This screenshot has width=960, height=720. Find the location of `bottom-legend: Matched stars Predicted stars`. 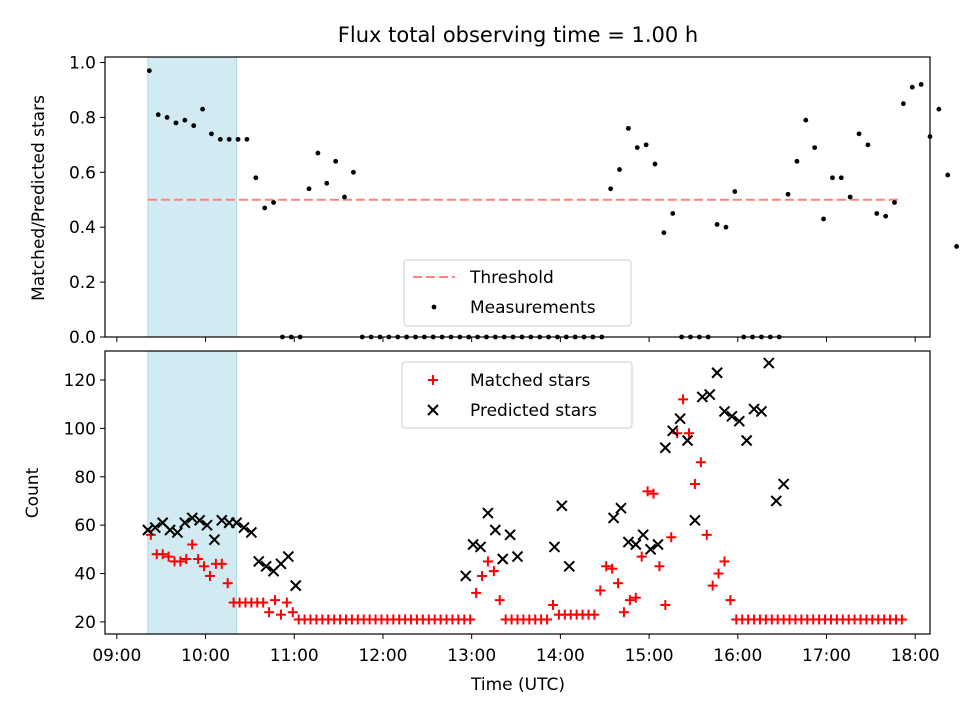

bottom-legend: Matched stars Predicted stars is located at coordinates (517, 395).